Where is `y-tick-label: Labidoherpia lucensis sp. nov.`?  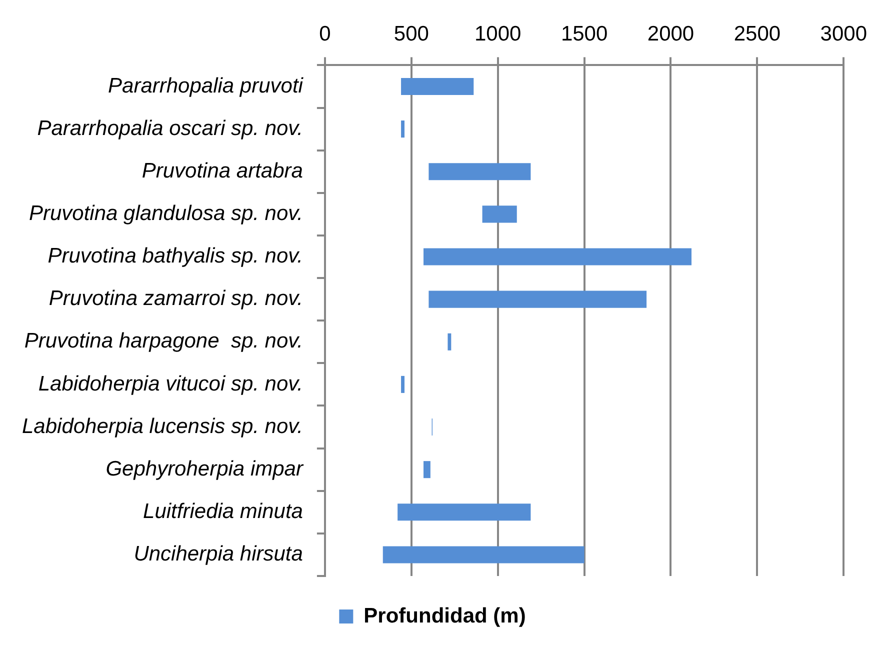 y-tick-label: Labidoherpia lucensis sp. nov. is located at coordinates (162, 426).